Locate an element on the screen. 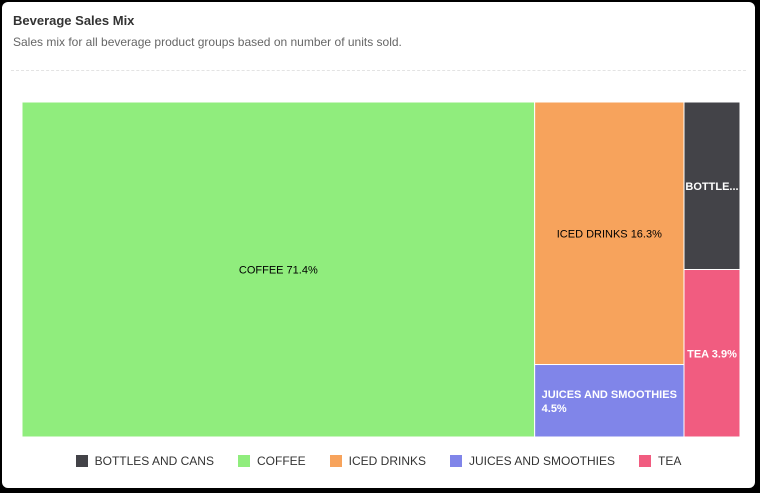 This screenshot has width=760, height=493. legend-item-bottles-and-cans: BOTTLES AND CANS is located at coordinates (144, 461).